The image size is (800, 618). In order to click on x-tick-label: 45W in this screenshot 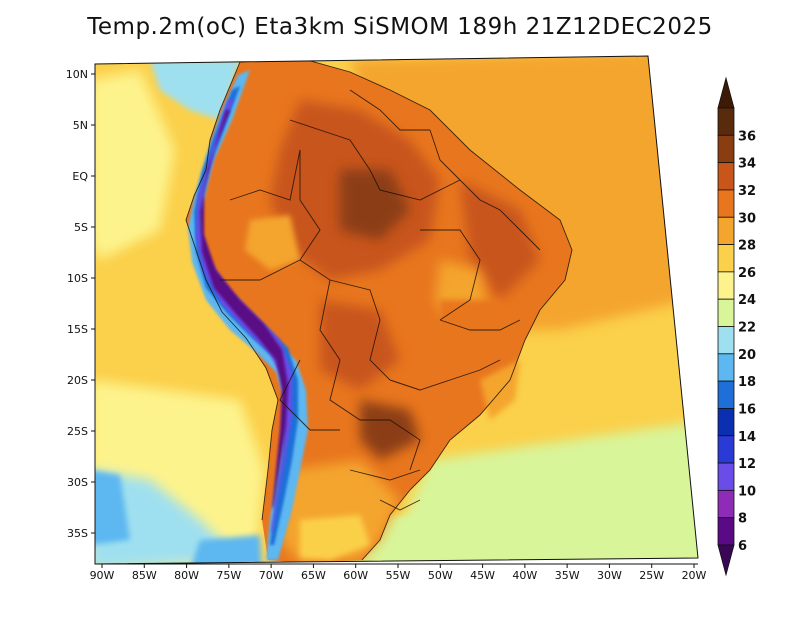, I will do `click(482, 575)`.